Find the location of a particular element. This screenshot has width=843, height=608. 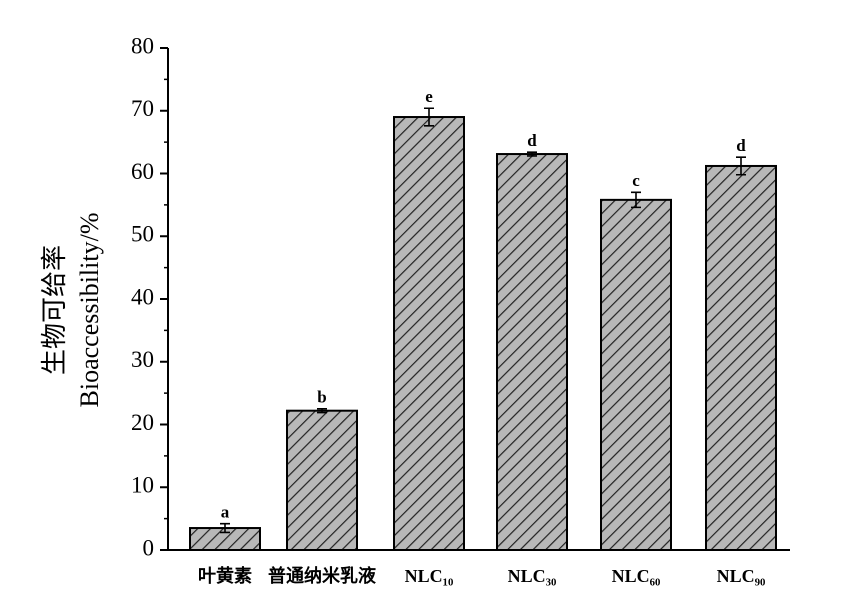

significance-label: c is located at coordinates (636, 180).